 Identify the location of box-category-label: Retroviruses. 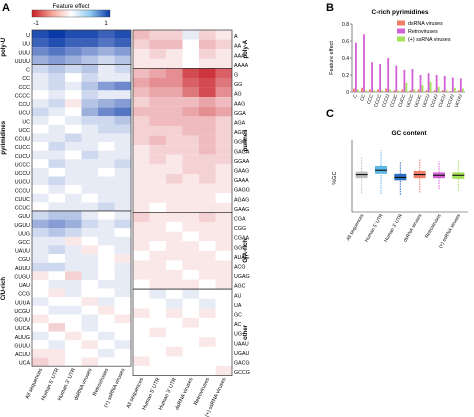
(433, 225).